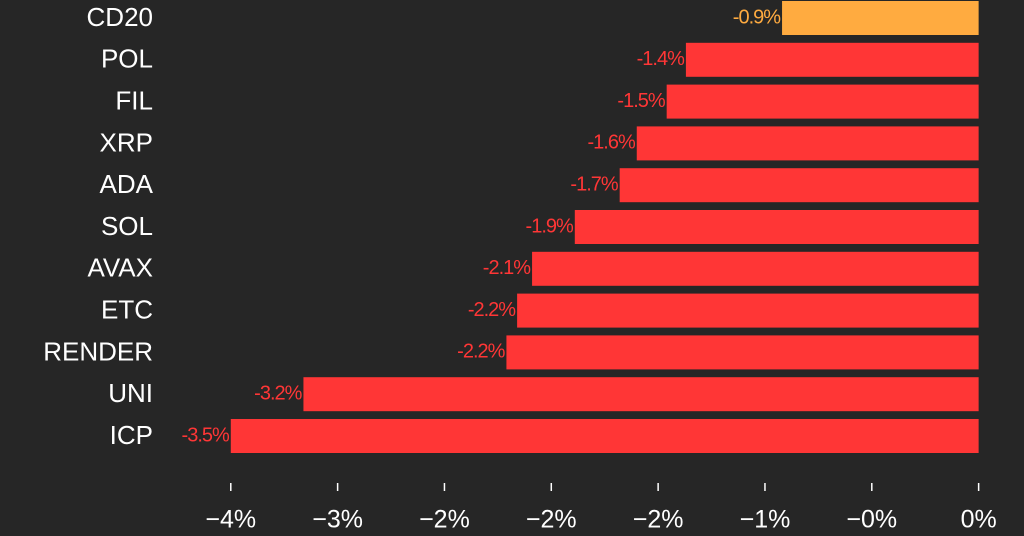 The height and width of the screenshot is (536, 1024). I want to click on value-label: -1.5%, so click(641, 101).